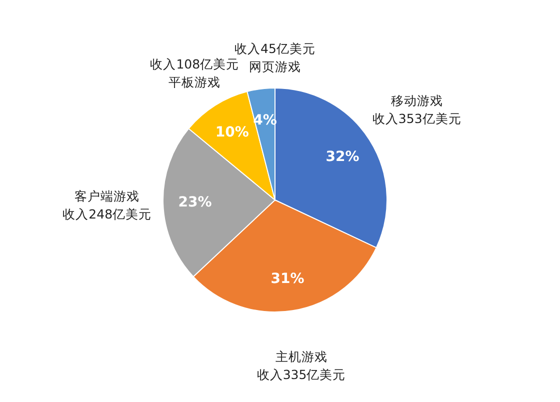 This screenshot has height=402, width=560. Describe the element at coordinates (416, 100) in the screenshot. I see `slice-label: 移动游戏` at that location.